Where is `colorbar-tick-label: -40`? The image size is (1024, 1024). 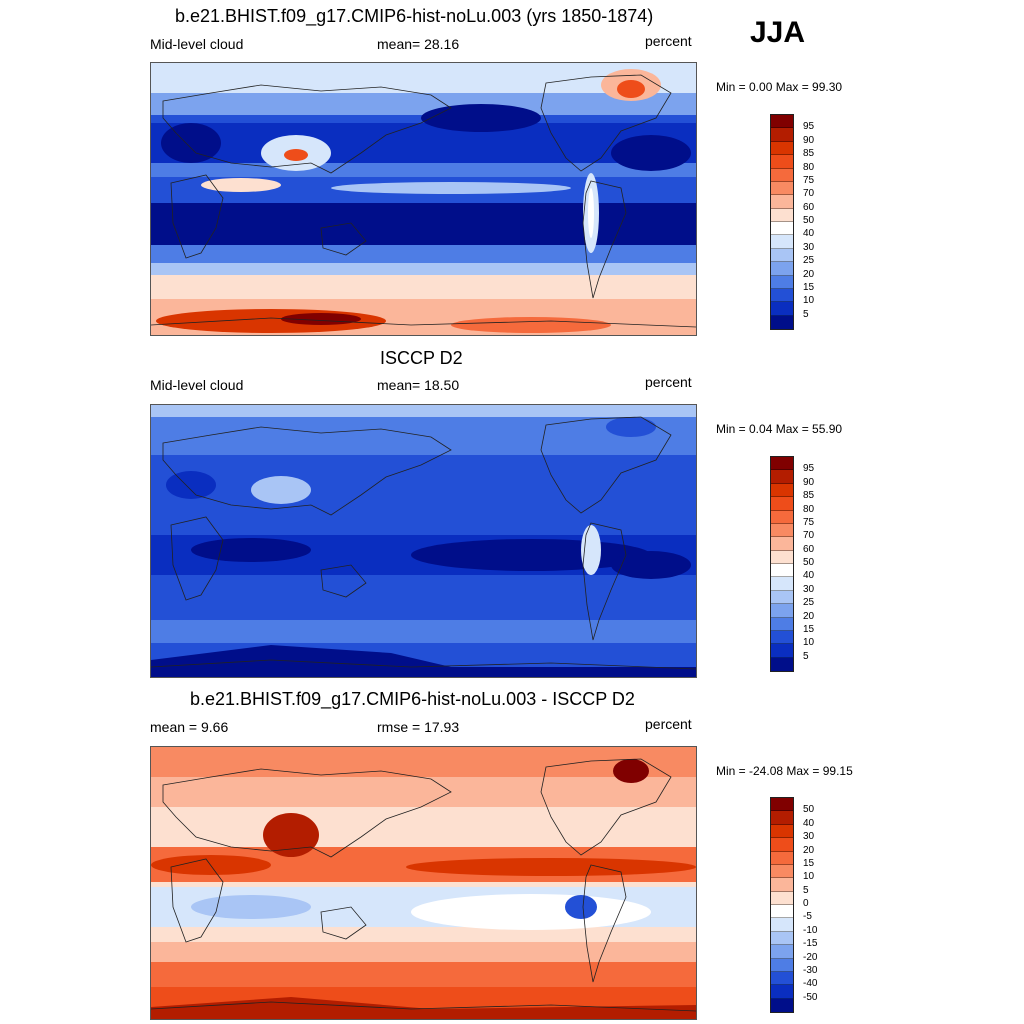
colorbar-tick-label: -40 is located at coordinates (810, 984).